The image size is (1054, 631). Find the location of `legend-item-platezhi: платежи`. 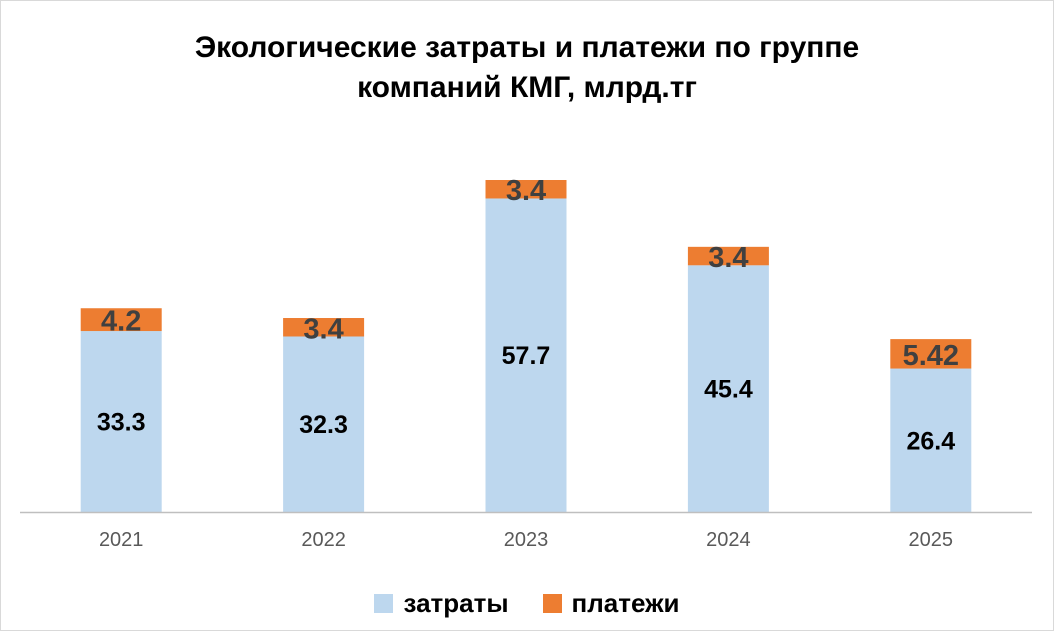

legend-item-platezhi: платежи is located at coordinates (611, 603).